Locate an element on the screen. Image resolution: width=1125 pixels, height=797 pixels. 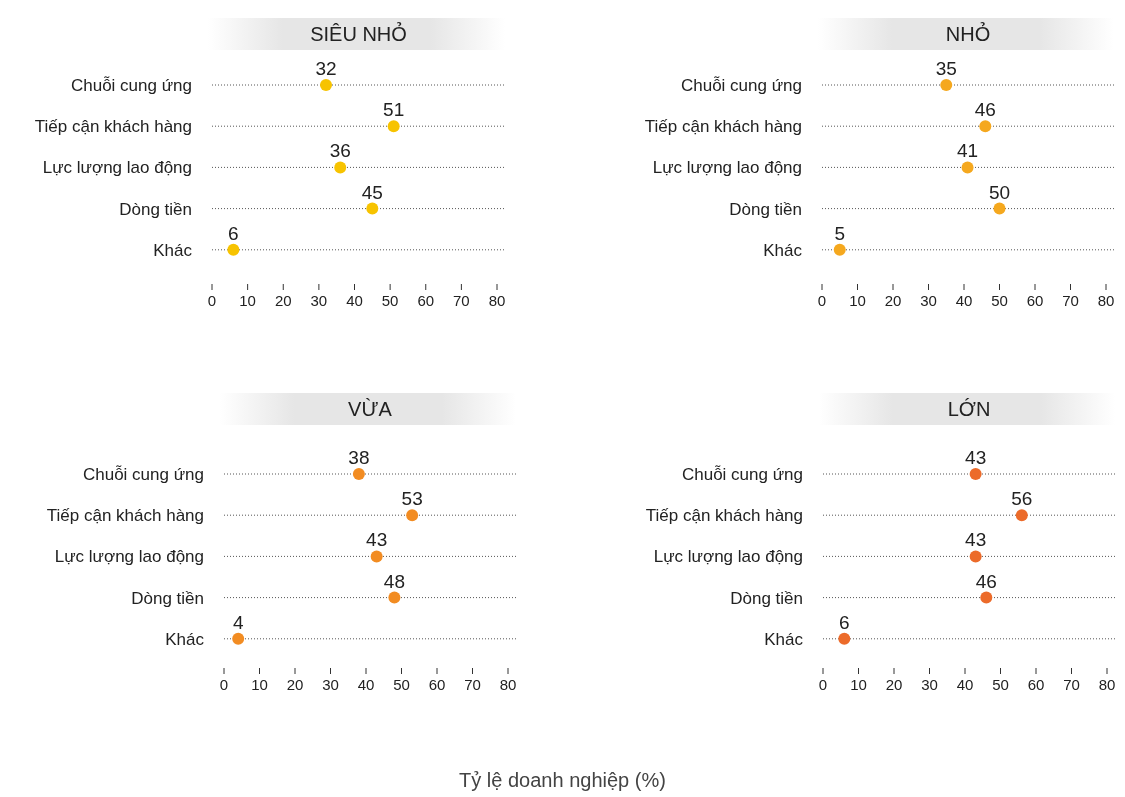
data-label: 51 is located at coordinates (394, 110).